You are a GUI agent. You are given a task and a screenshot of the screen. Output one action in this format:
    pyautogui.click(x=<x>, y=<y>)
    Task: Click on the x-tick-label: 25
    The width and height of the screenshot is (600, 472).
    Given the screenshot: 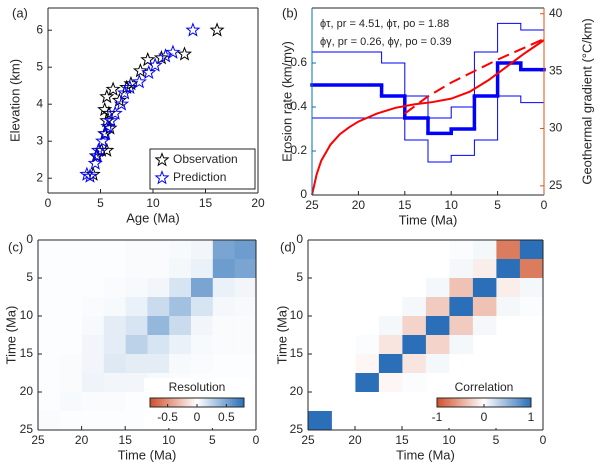 What is the action you would take?
    pyautogui.click(x=312, y=205)
    